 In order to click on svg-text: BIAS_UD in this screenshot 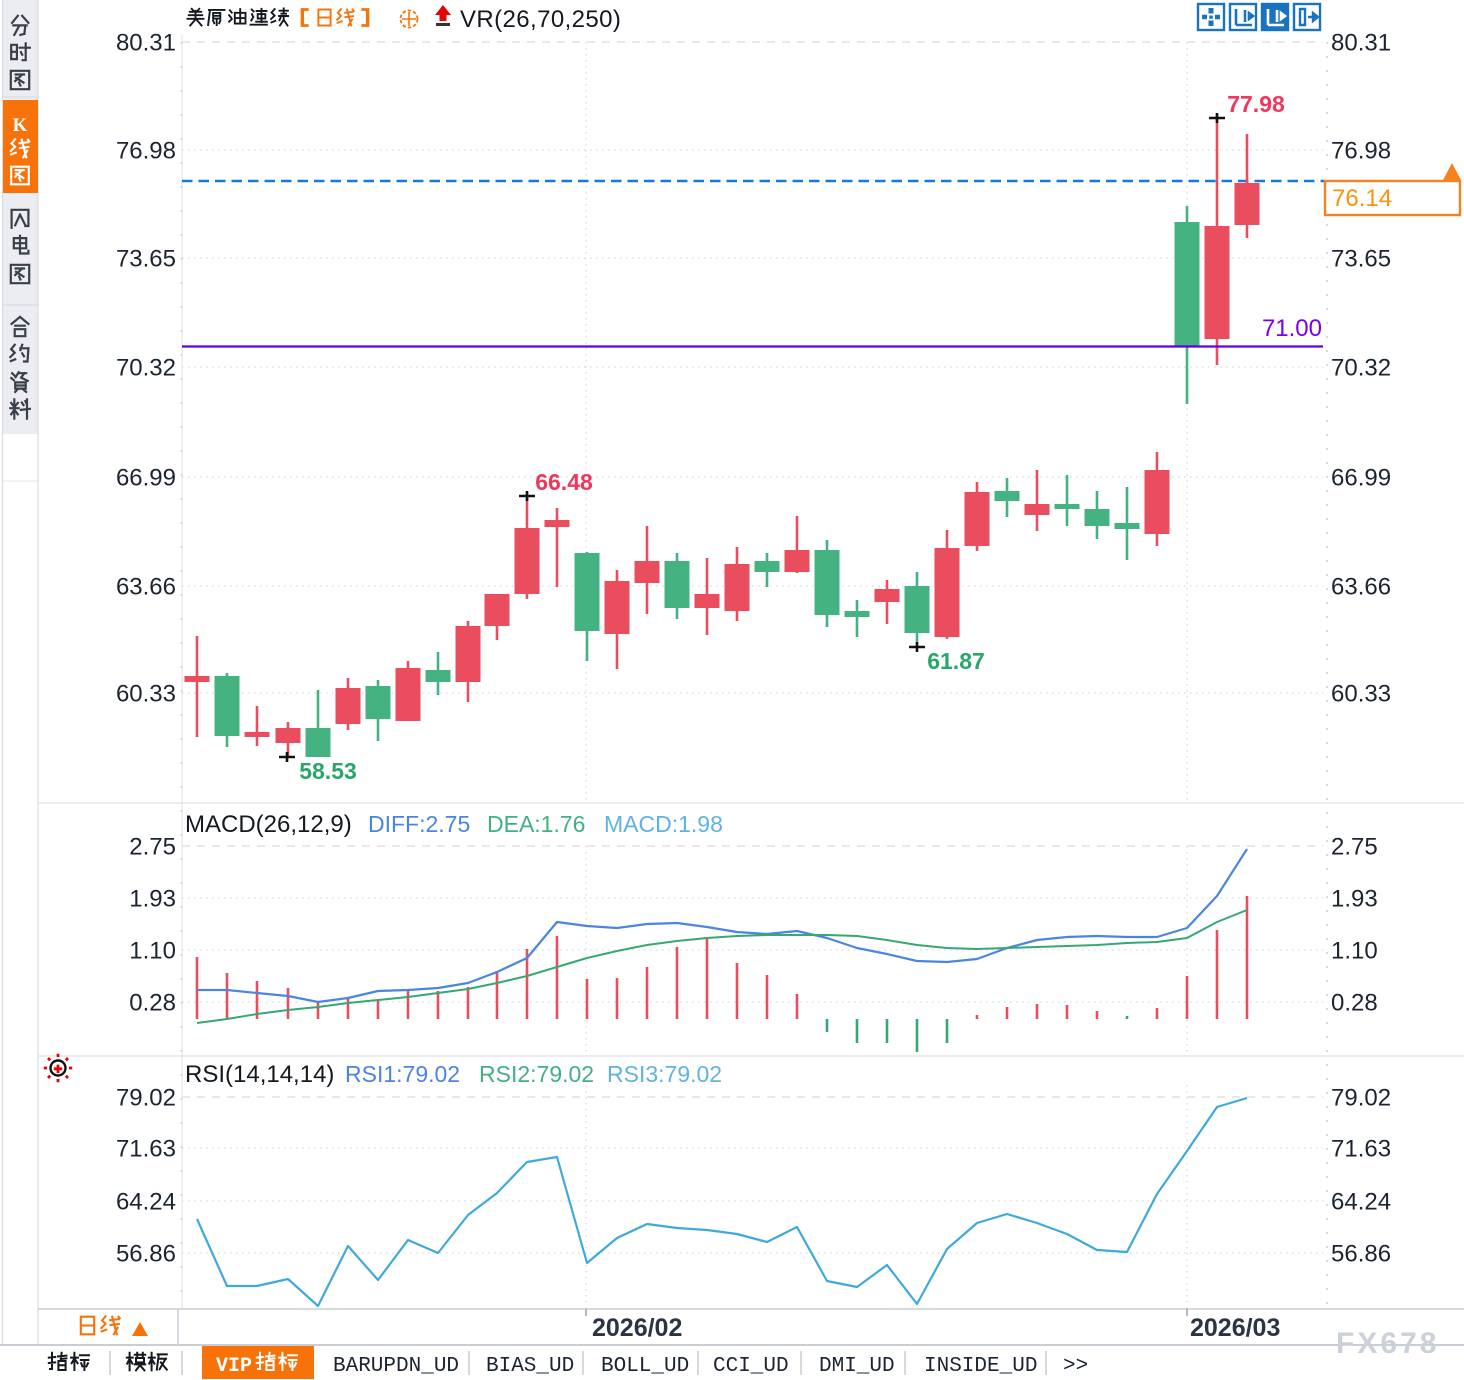, I will do `click(530, 1366)`.